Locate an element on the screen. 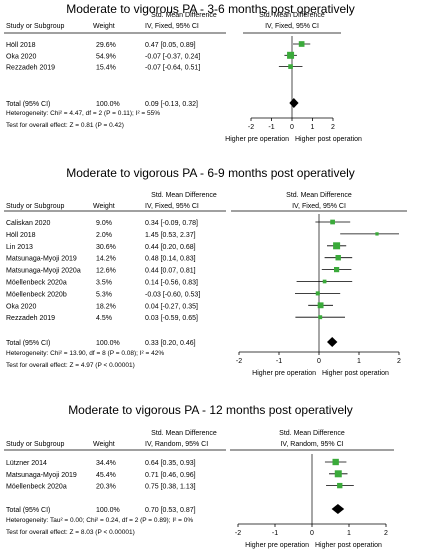 The image size is (421, 550). study-ci: 0.14 [-0.56, 0.83] is located at coordinates (171, 283).